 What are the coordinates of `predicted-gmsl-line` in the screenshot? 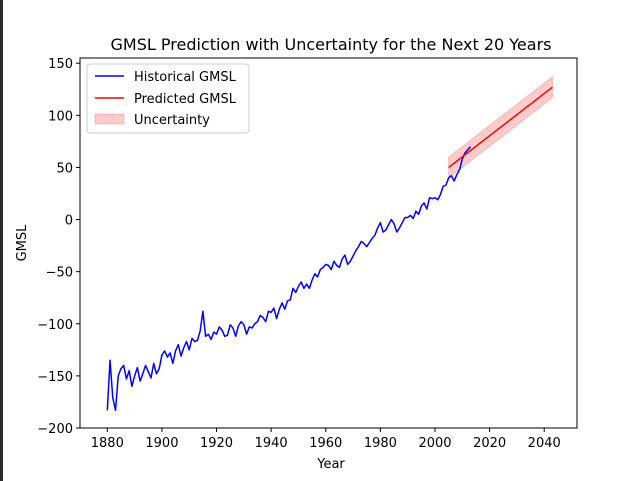 It's located at (500, 127).